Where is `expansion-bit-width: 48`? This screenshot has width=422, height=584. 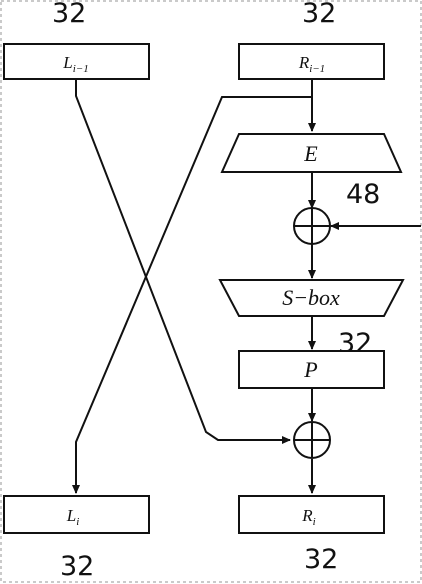
expansion-bit-width: 48 is located at coordinates (363, 194).